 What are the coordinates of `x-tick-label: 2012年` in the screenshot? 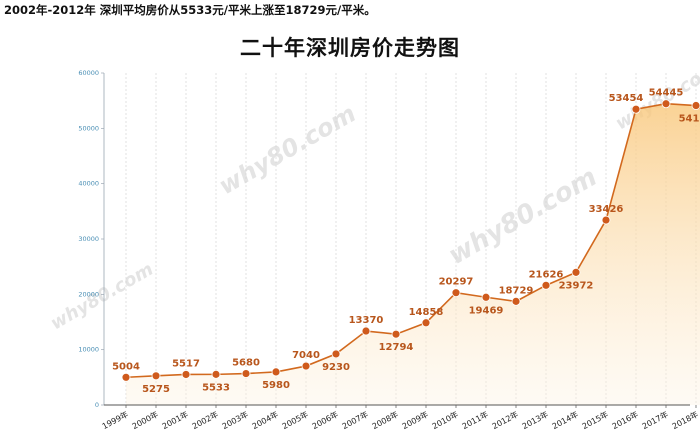 It's located at (505, 420).